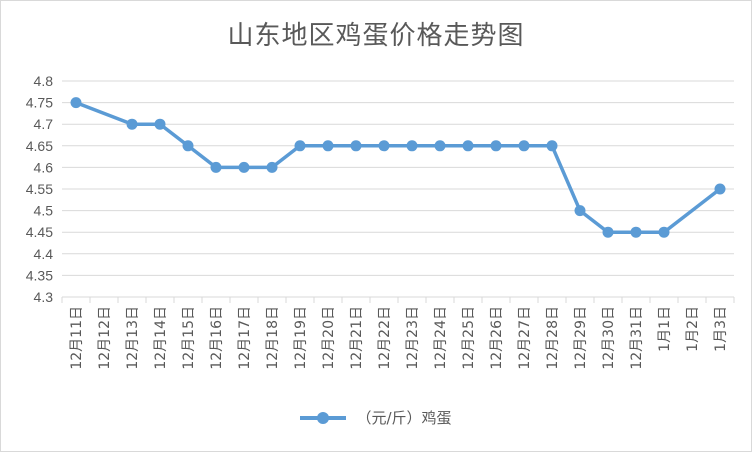  I want to click on legend: （元/斤）鸡蛋, so click(376, 417).